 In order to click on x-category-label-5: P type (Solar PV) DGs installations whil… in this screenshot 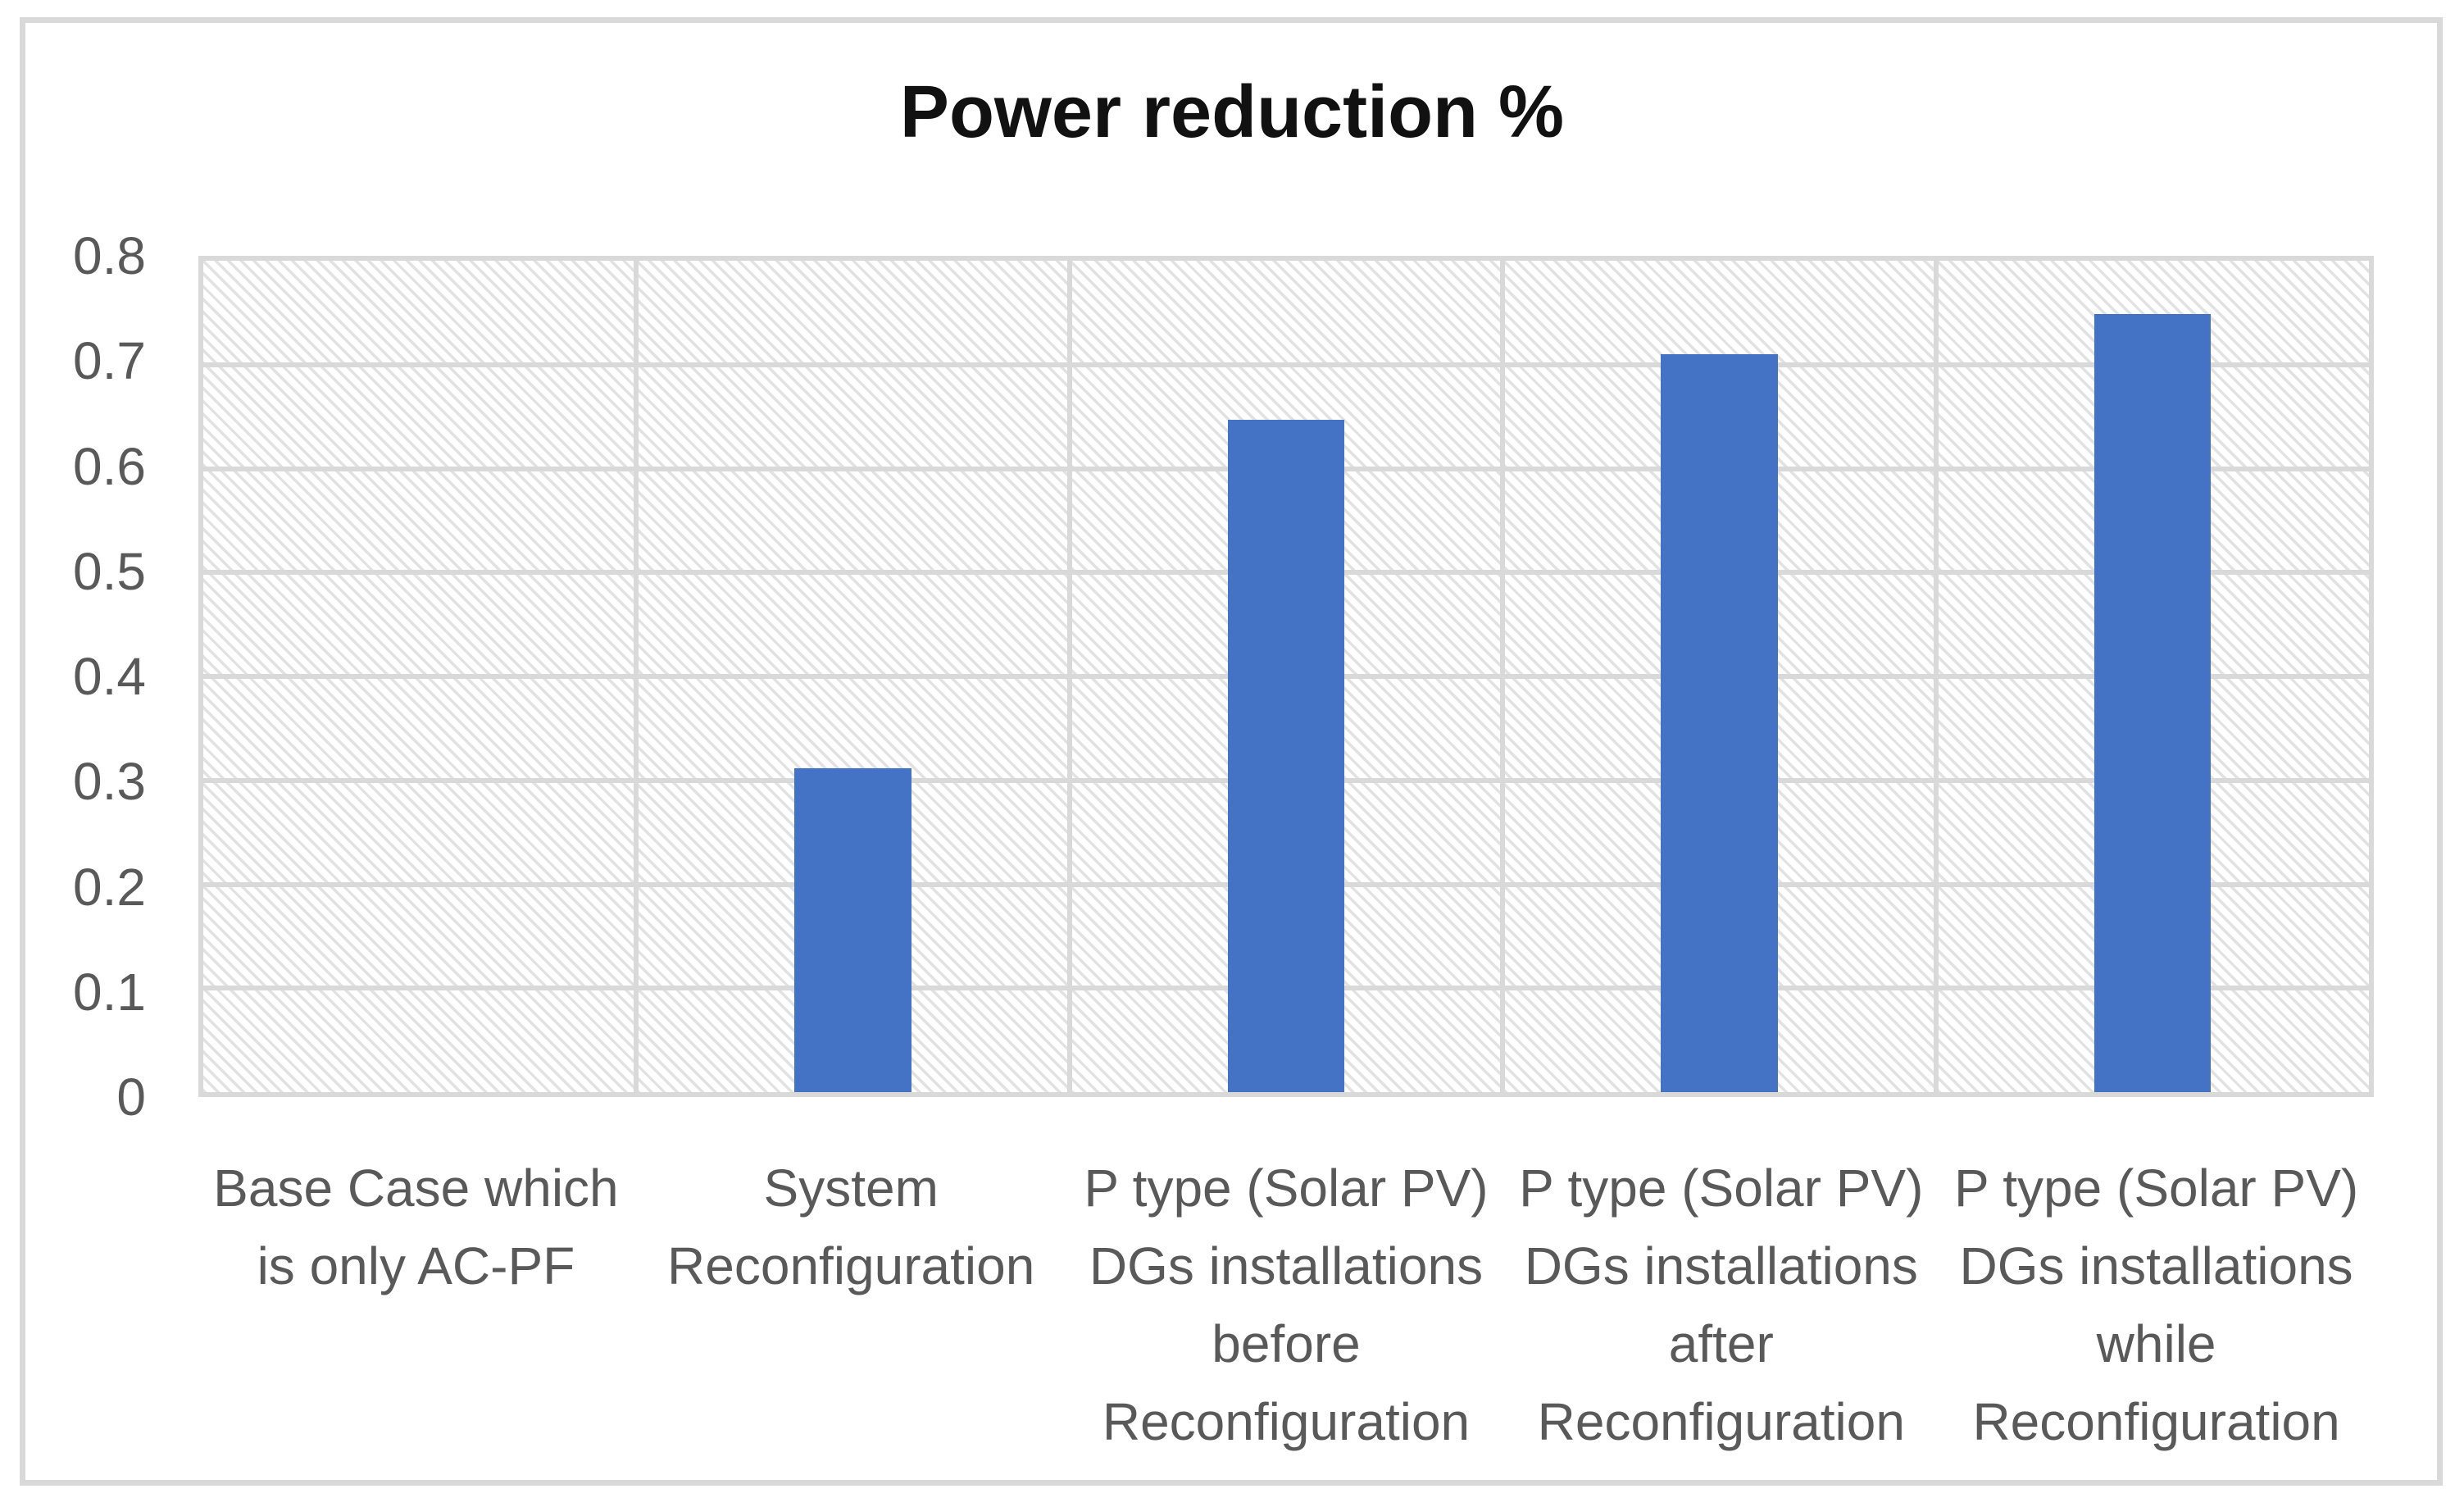, I will do `click(2157, 1305)`.